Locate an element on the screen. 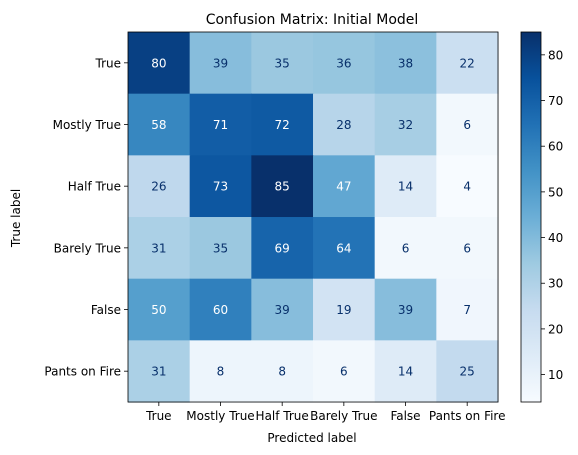 The image size is (578, 455). cell-value-label: 69 is located at coordinates (282, 248).